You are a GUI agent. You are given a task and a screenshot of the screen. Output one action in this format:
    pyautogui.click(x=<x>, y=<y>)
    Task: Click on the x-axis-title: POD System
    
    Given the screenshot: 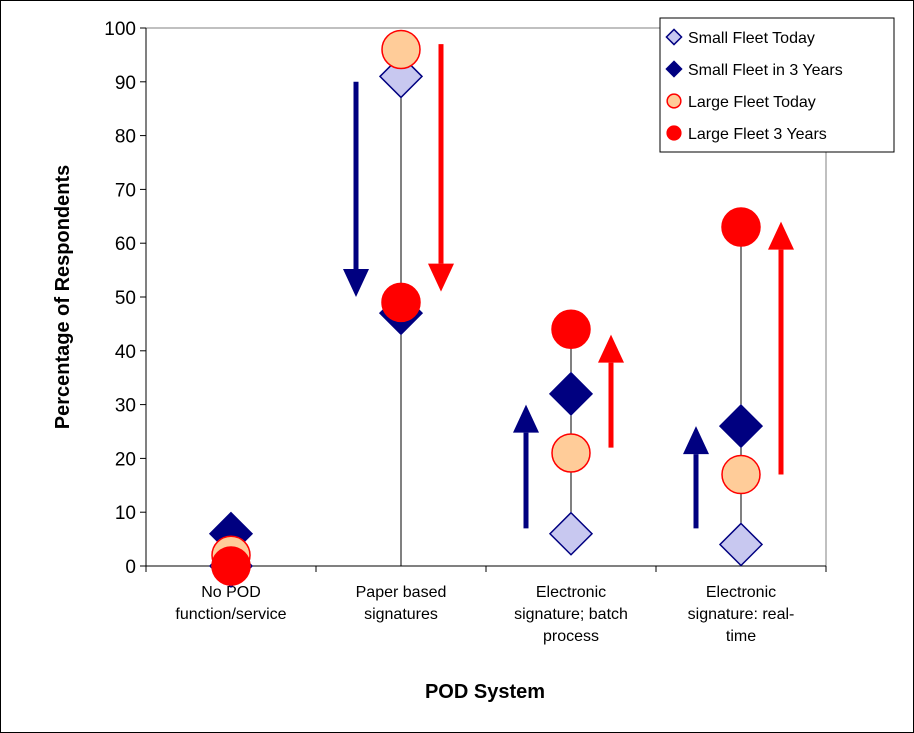 What is the action you would take?
    pyautogui.click(x=485, y=692)
    